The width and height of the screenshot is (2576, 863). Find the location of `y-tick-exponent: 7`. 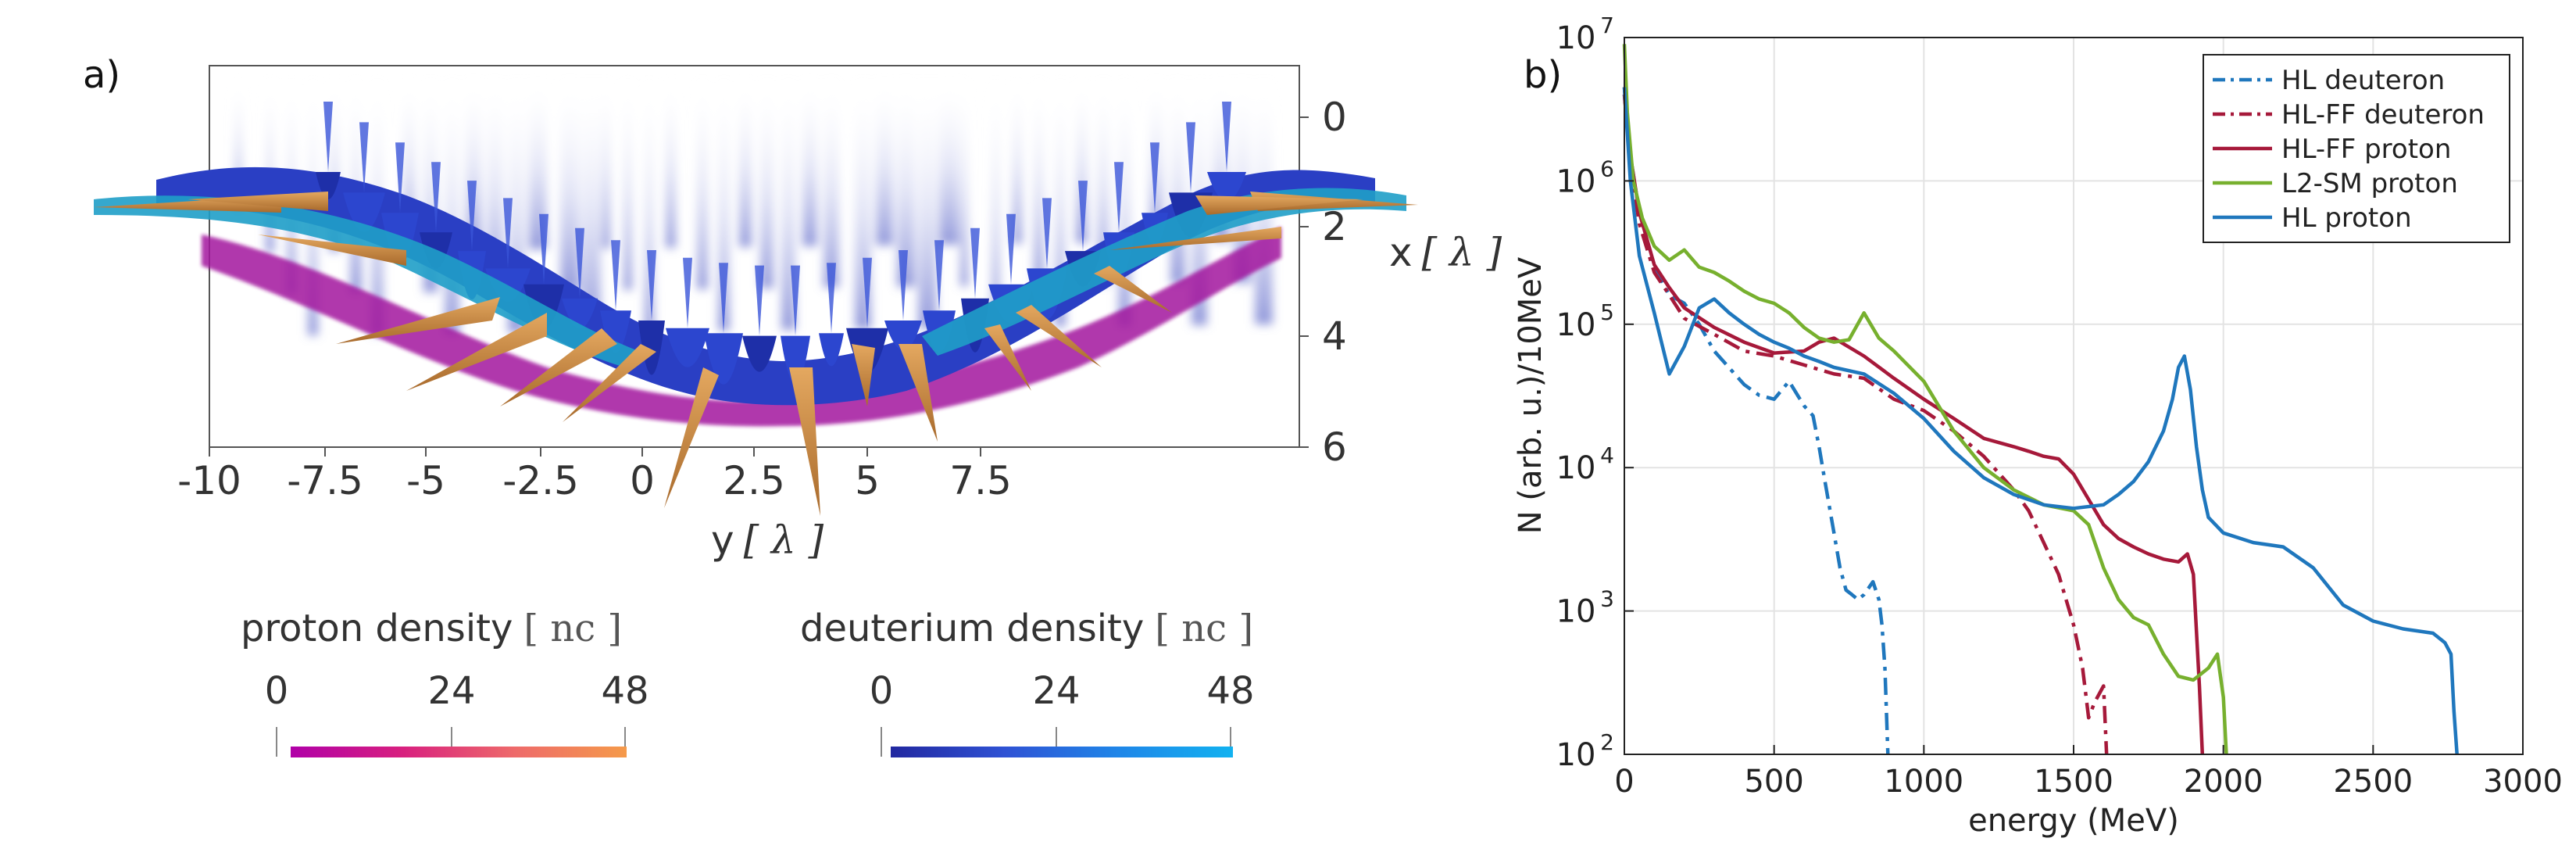

y-tick-exponent: 7 is located at coordinates (1607, 25).